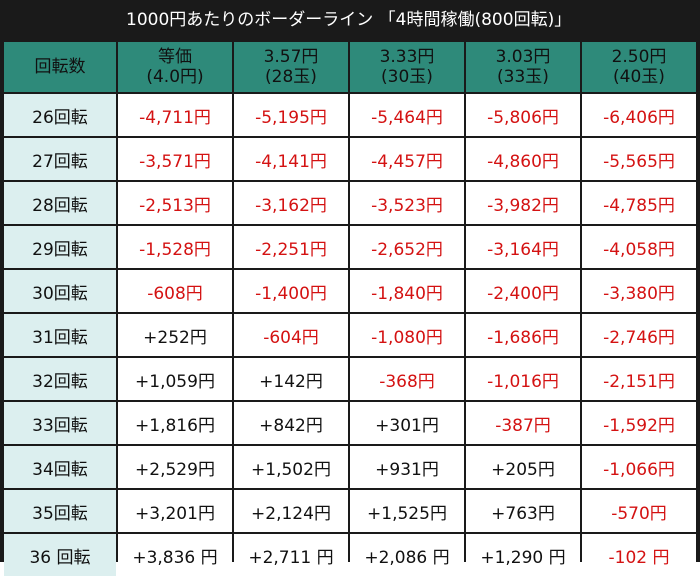 The image size is (700, 578). I want to click on table-cell: +1,525円, so click(407, 511).